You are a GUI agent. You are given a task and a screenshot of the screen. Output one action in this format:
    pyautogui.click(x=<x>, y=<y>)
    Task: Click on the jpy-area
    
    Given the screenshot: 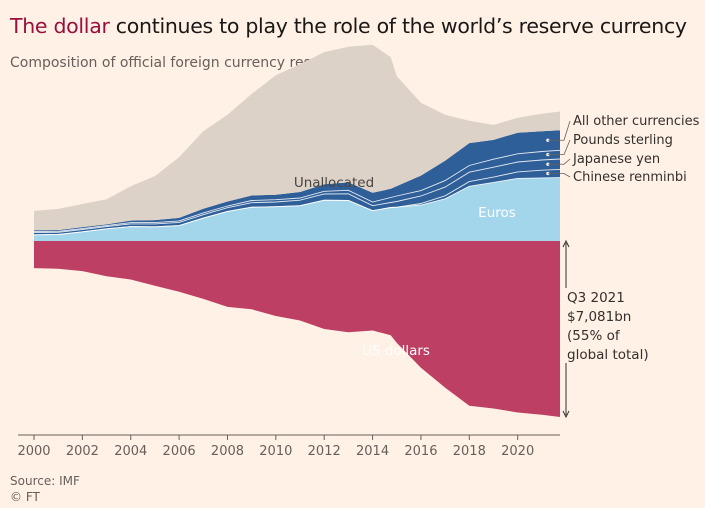 What is the action you would take?
    pyautogui.click(x=297, y=197)
    